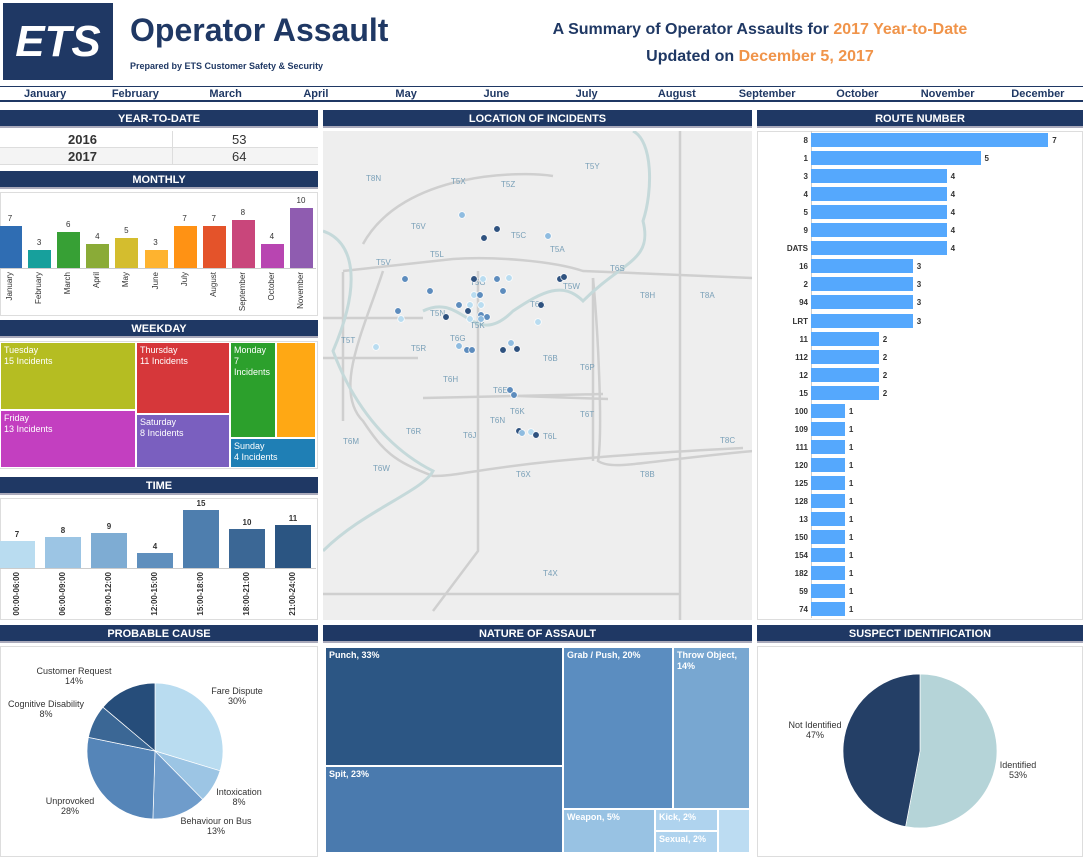 The image size is (1088, 860). What do you see at coordinates (618, 728) in the screenshot?
I see `nature-cell: Grab / Push, 20%` at bounding box center [618, 728].